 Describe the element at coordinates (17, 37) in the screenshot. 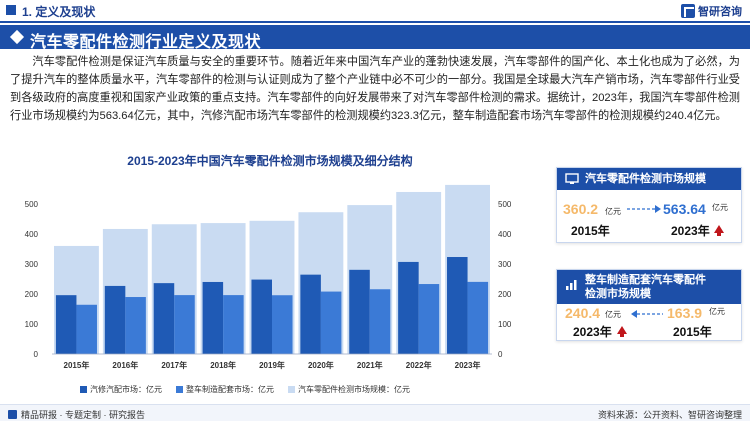

I see `diamond-icon` at that location.